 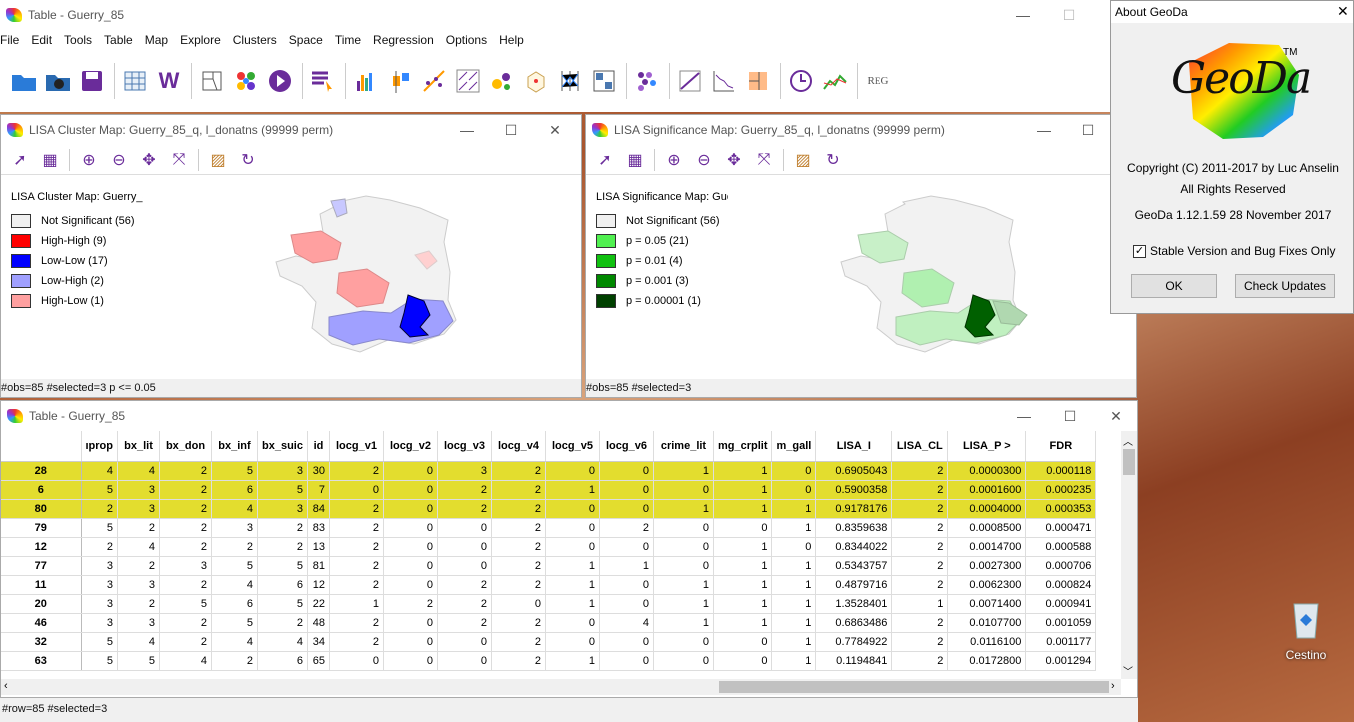 I want to click on table-cell: 0.000588, so click(x=1061, y=547).